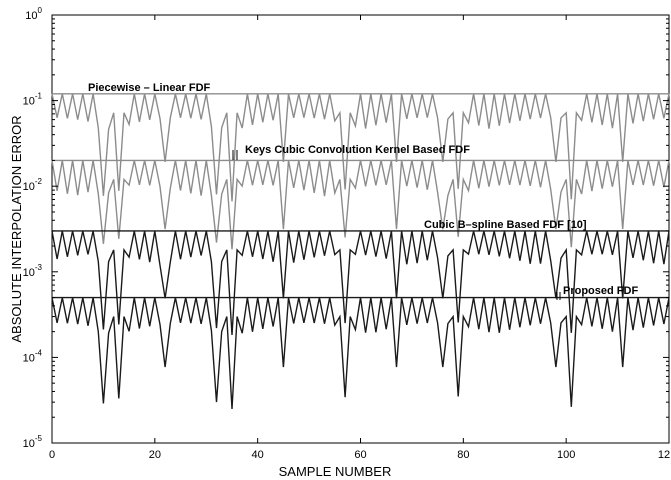 The image size is (671, 480). I want to click on x-tick-label: 20, so click(155, 455).